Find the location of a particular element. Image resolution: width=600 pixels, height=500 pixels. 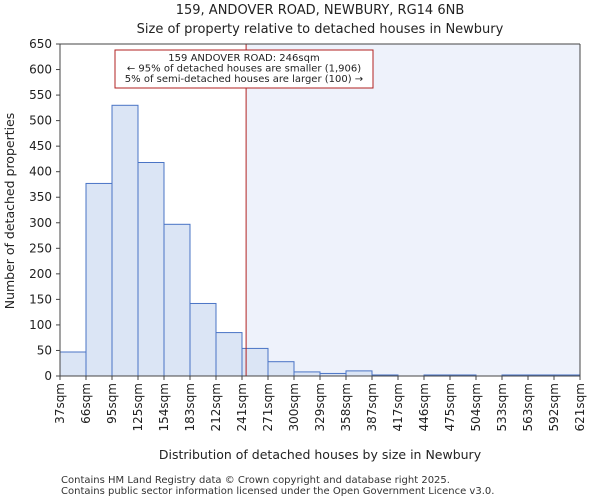

y-tick-label: 600 is located at coordinates (40, 70).